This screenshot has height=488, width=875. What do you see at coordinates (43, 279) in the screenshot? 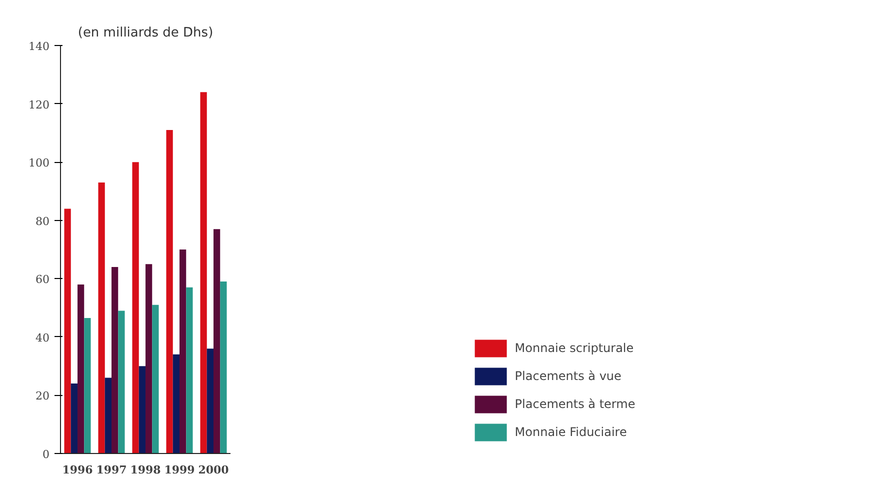
I see `y-tick-label: 60` at bounding box center [43, 279].